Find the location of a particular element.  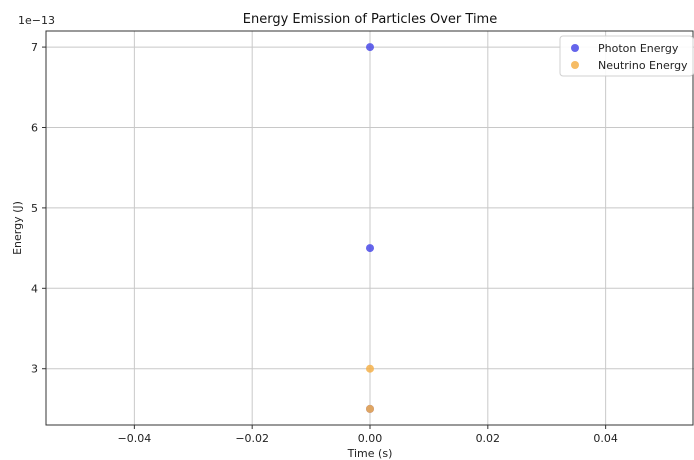

x-tick-label: −0.04 is located at coordinates (135, 438).